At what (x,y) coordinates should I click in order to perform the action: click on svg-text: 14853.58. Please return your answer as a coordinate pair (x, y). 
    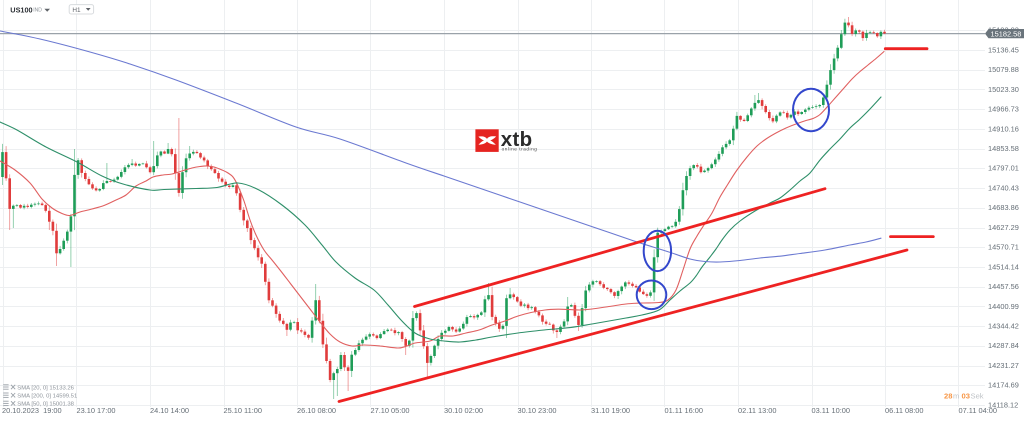
    Looking at the image, I should click on (1003, 148).